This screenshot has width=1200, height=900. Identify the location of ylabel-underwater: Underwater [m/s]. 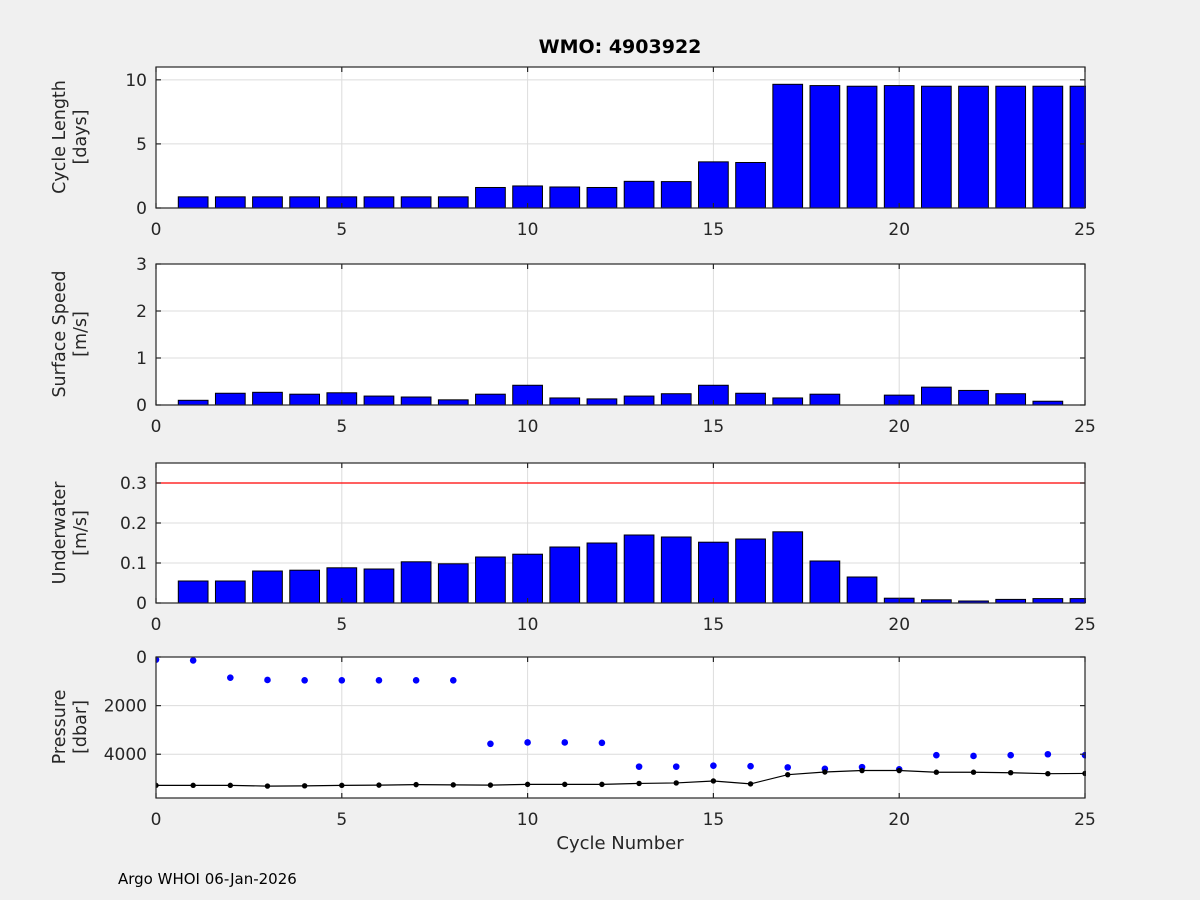
(71, 533).